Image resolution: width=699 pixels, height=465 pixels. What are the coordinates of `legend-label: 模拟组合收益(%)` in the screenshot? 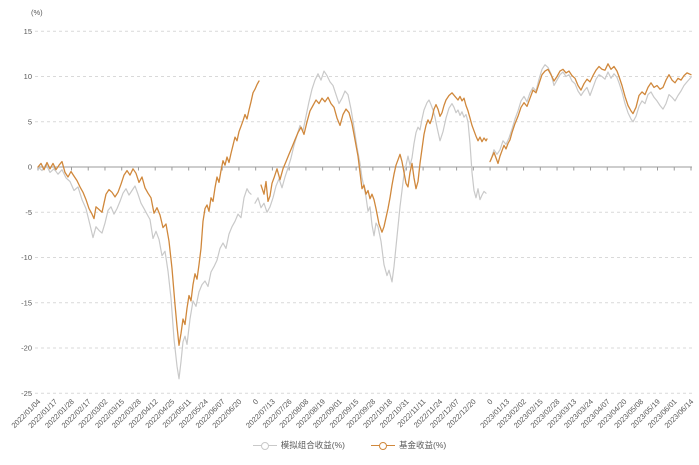 It's located at (312, 445).